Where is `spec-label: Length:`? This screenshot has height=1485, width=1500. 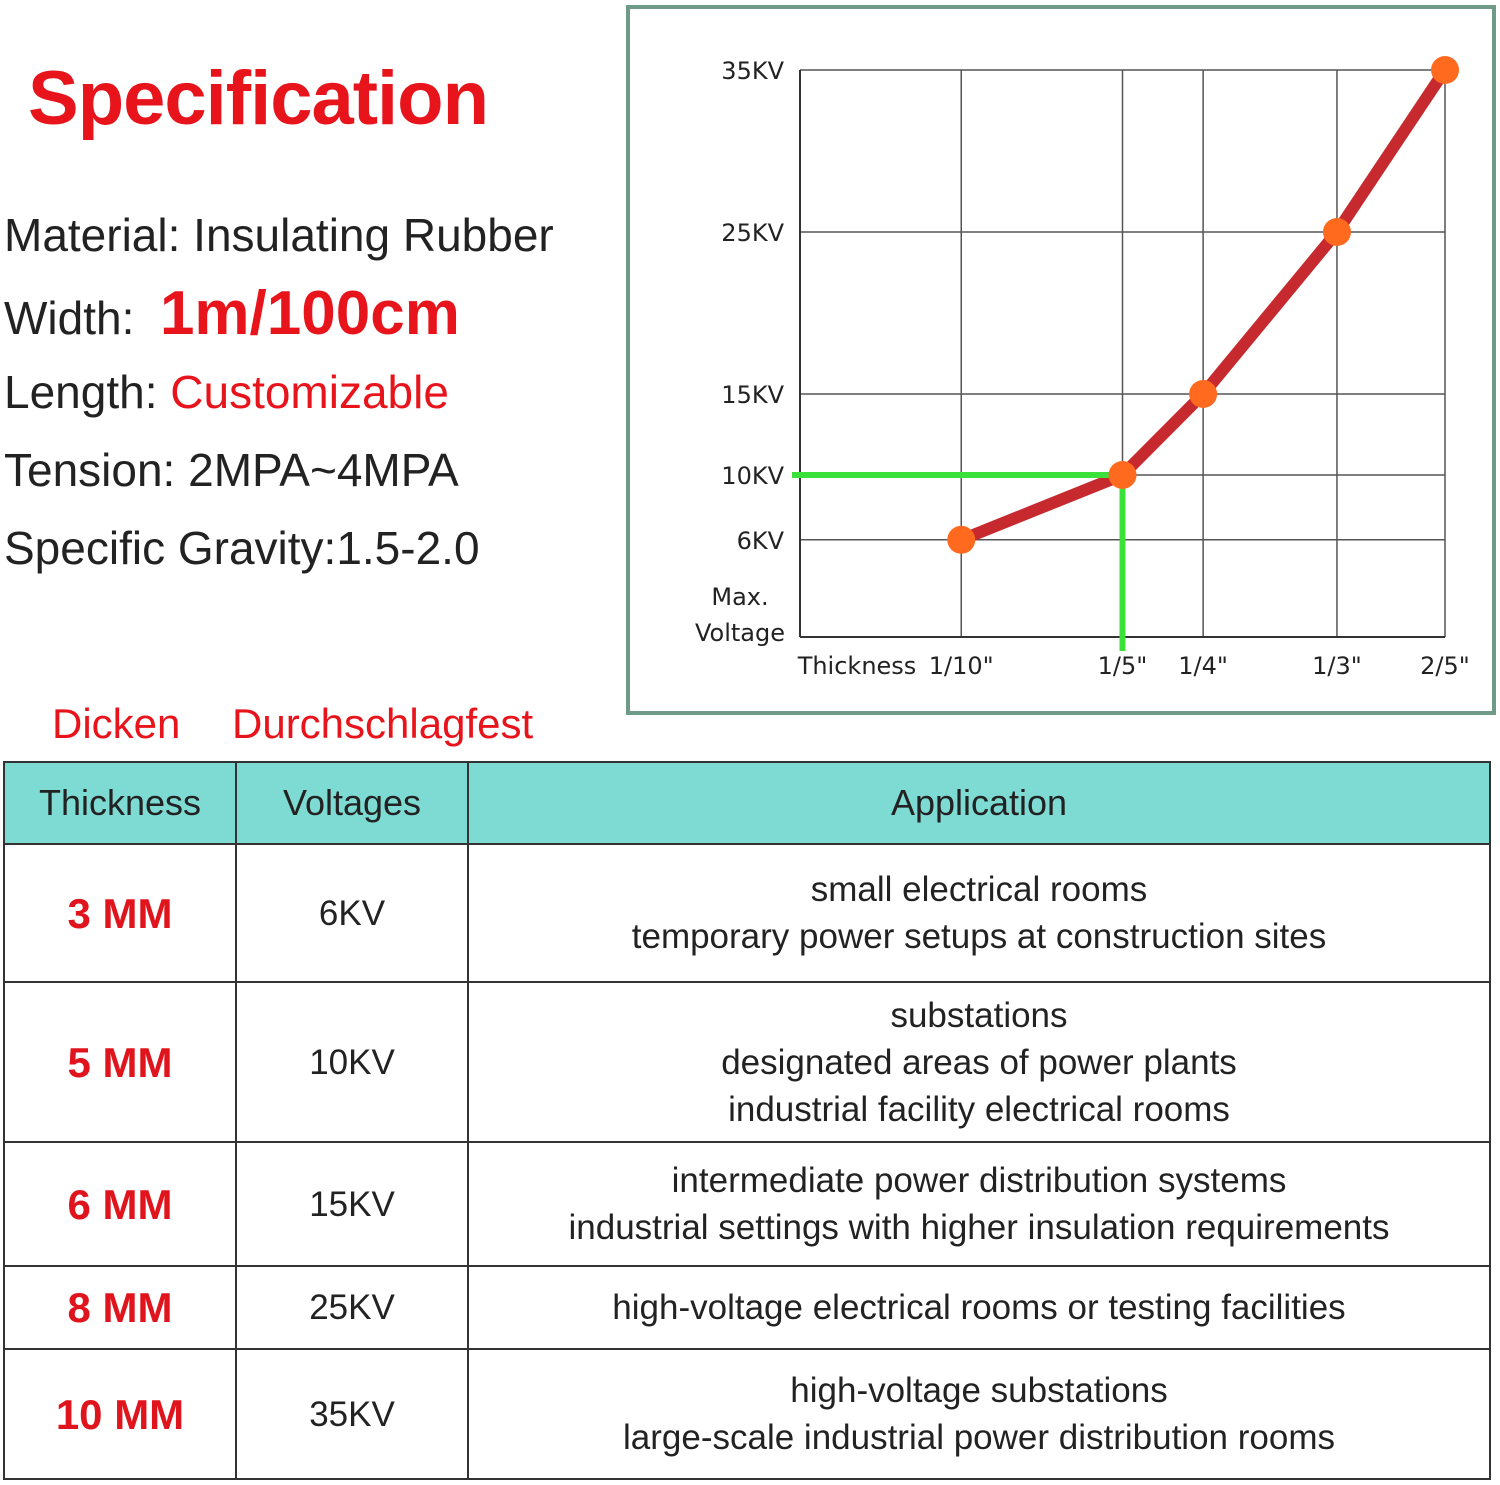 spec-label: Length: is located at coordinates (81, 392).